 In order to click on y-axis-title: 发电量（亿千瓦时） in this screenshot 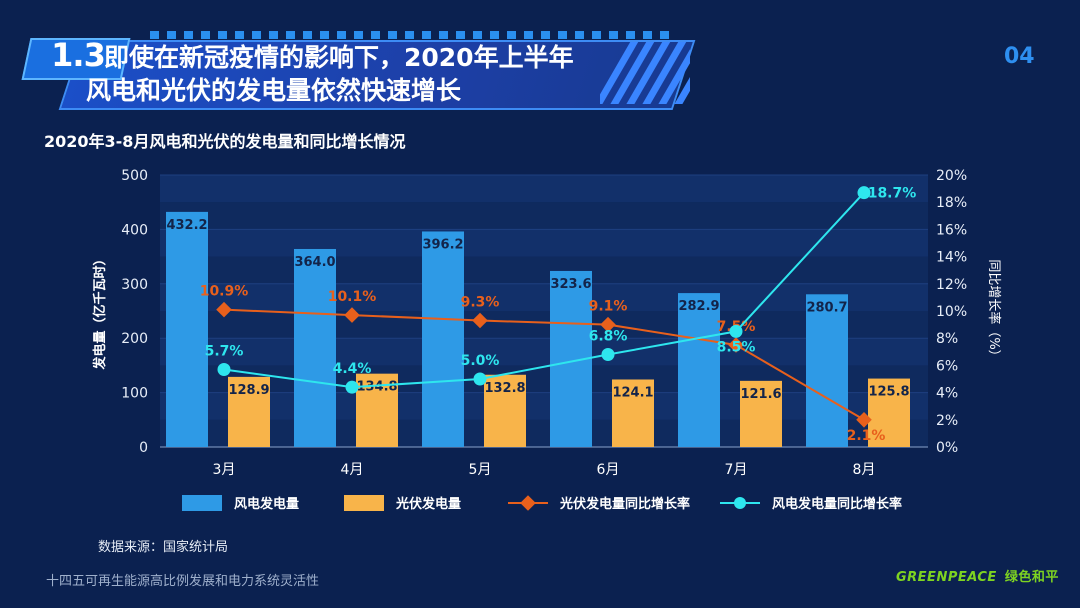, I will do `click(100, 311)`.